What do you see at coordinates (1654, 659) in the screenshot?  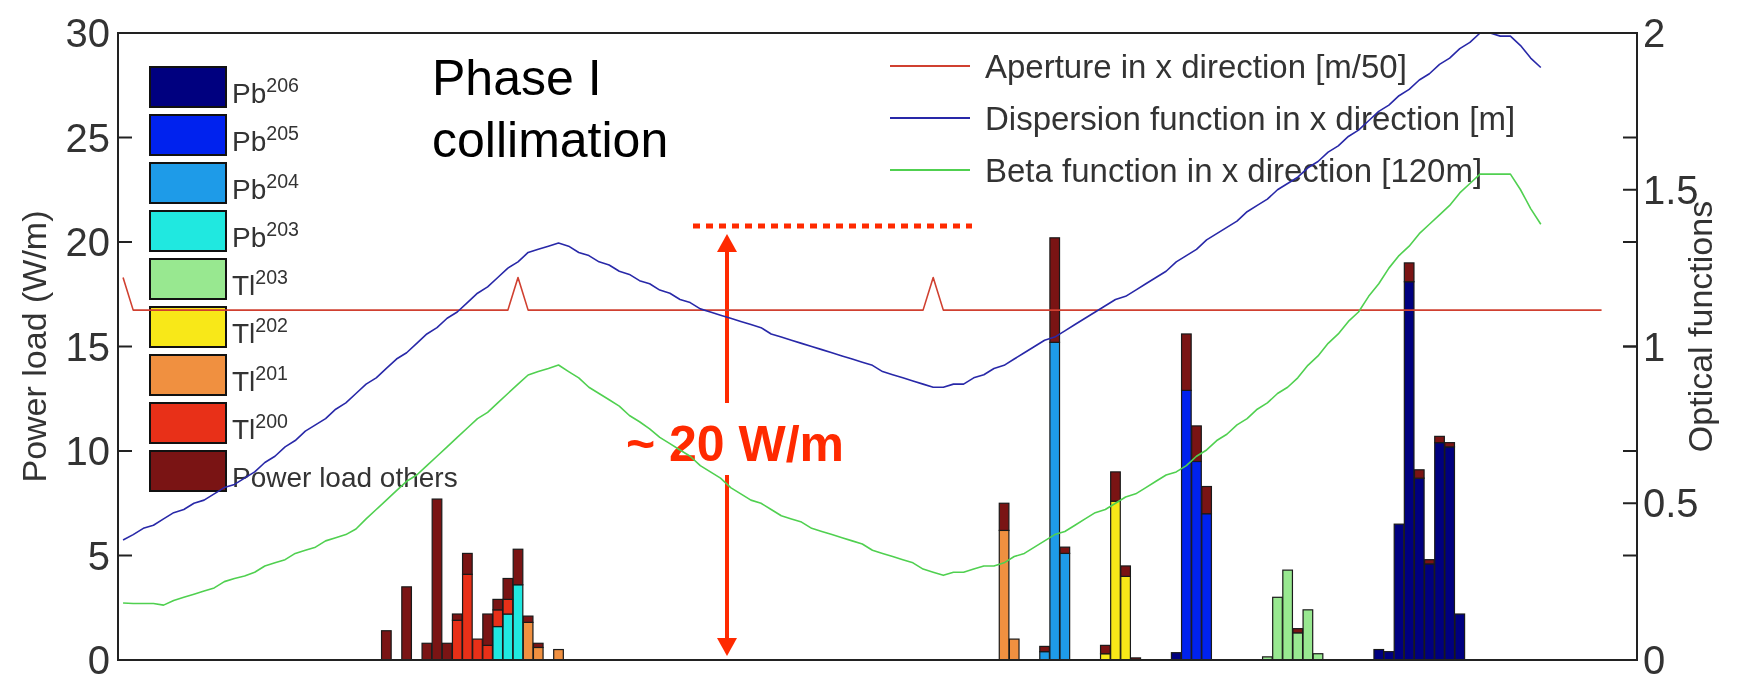 I see `y2-tick-label: 0` at bounding box center [1654, 659].